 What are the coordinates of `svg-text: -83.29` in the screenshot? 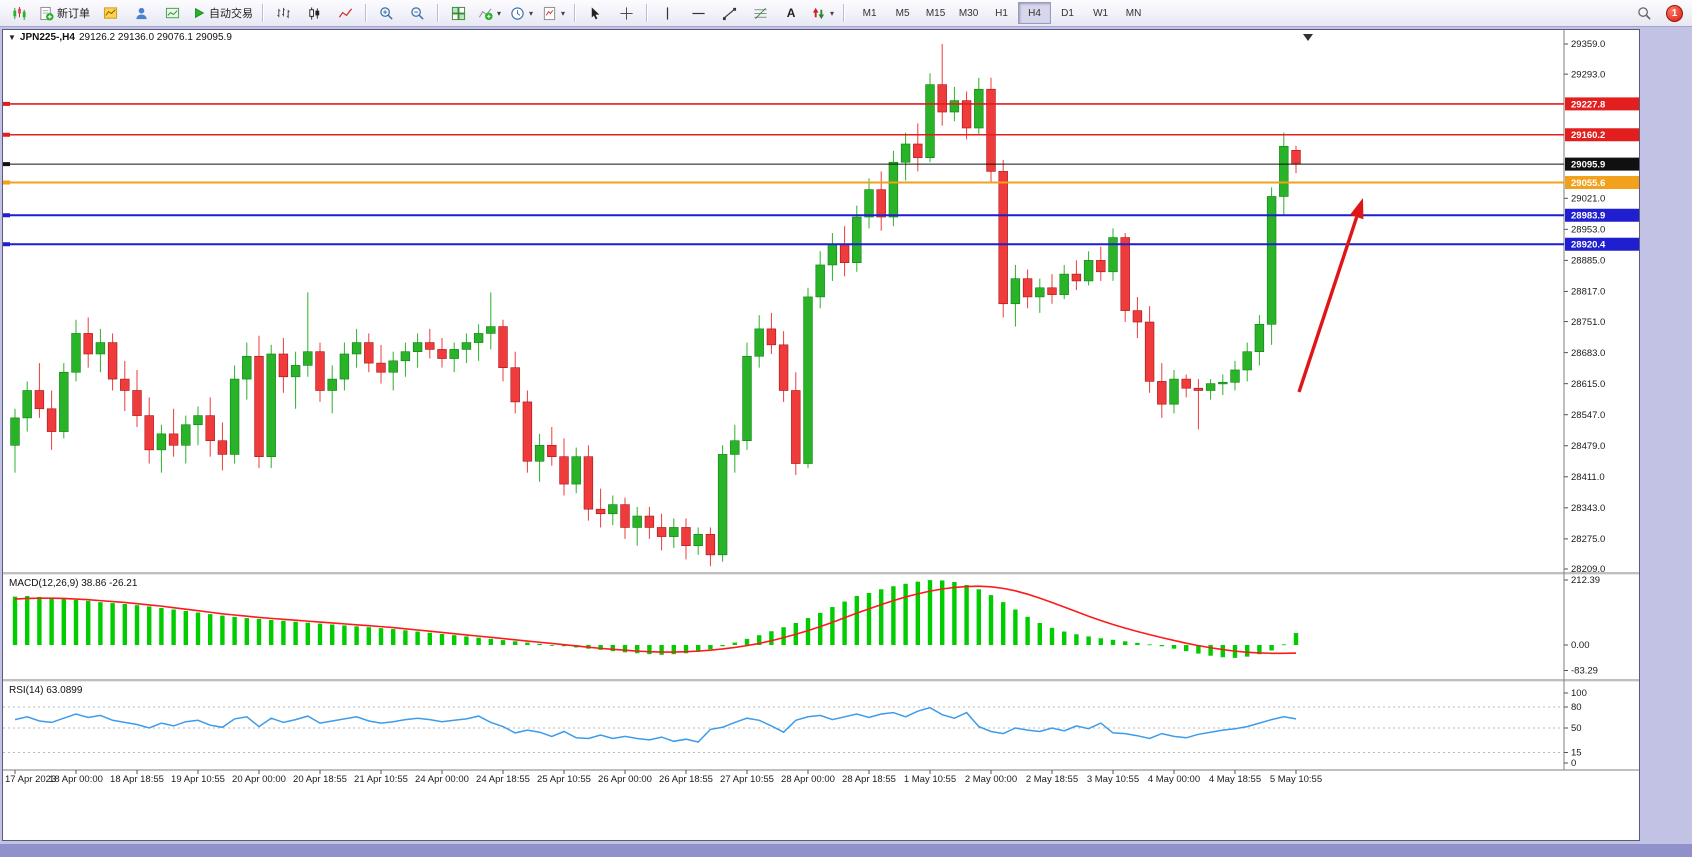 It's located at (1584, 671).